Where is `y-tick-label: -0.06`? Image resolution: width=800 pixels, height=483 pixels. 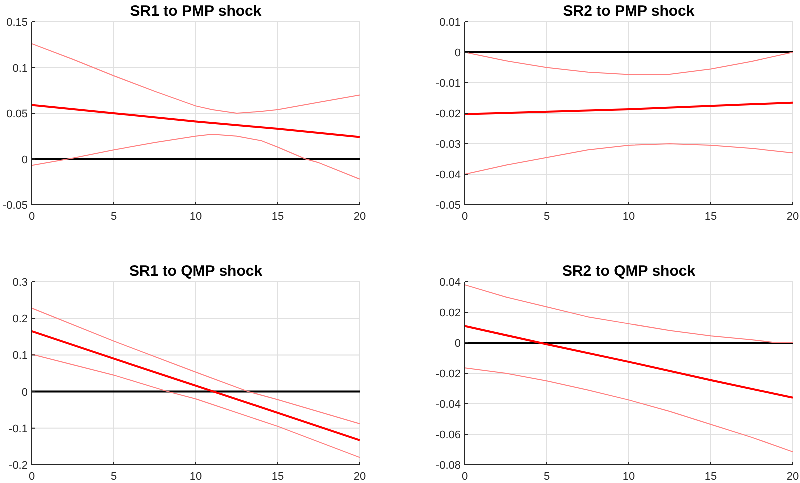 y-tick-label: -0.06 is located at coordinates (448, 436).